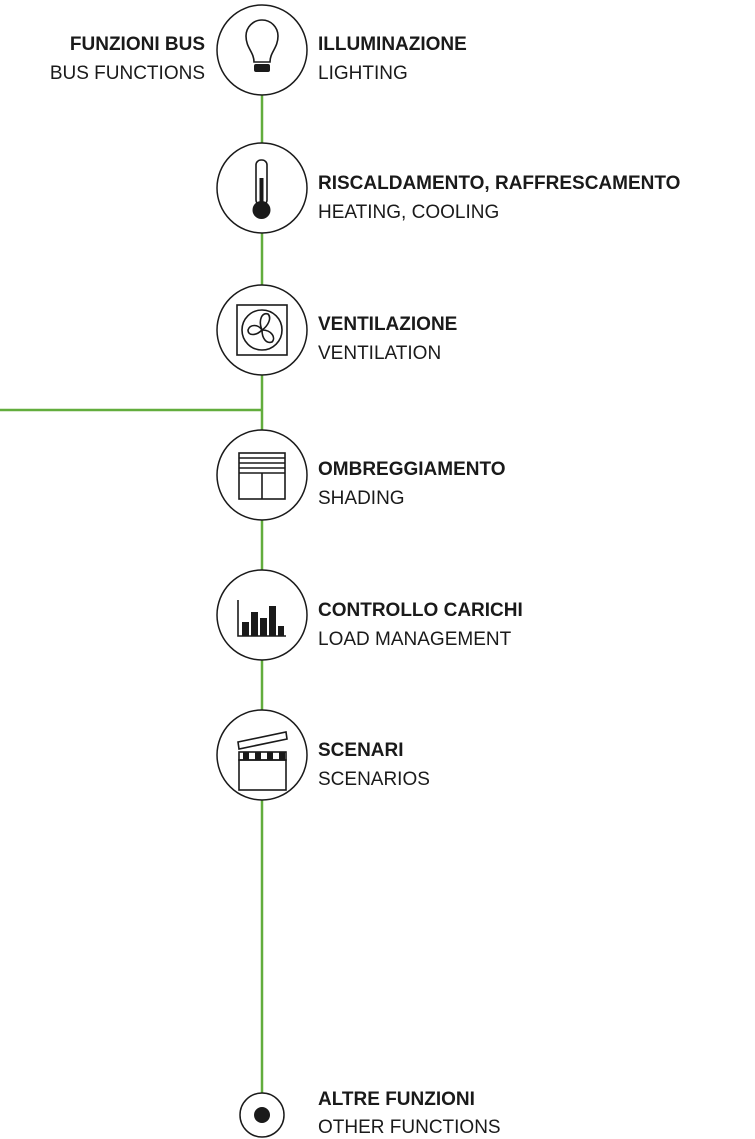 The width and height of the screenshot is (755, 1139). I want to click on item-label: ILLUMINAZIONE, so click(392, 44).